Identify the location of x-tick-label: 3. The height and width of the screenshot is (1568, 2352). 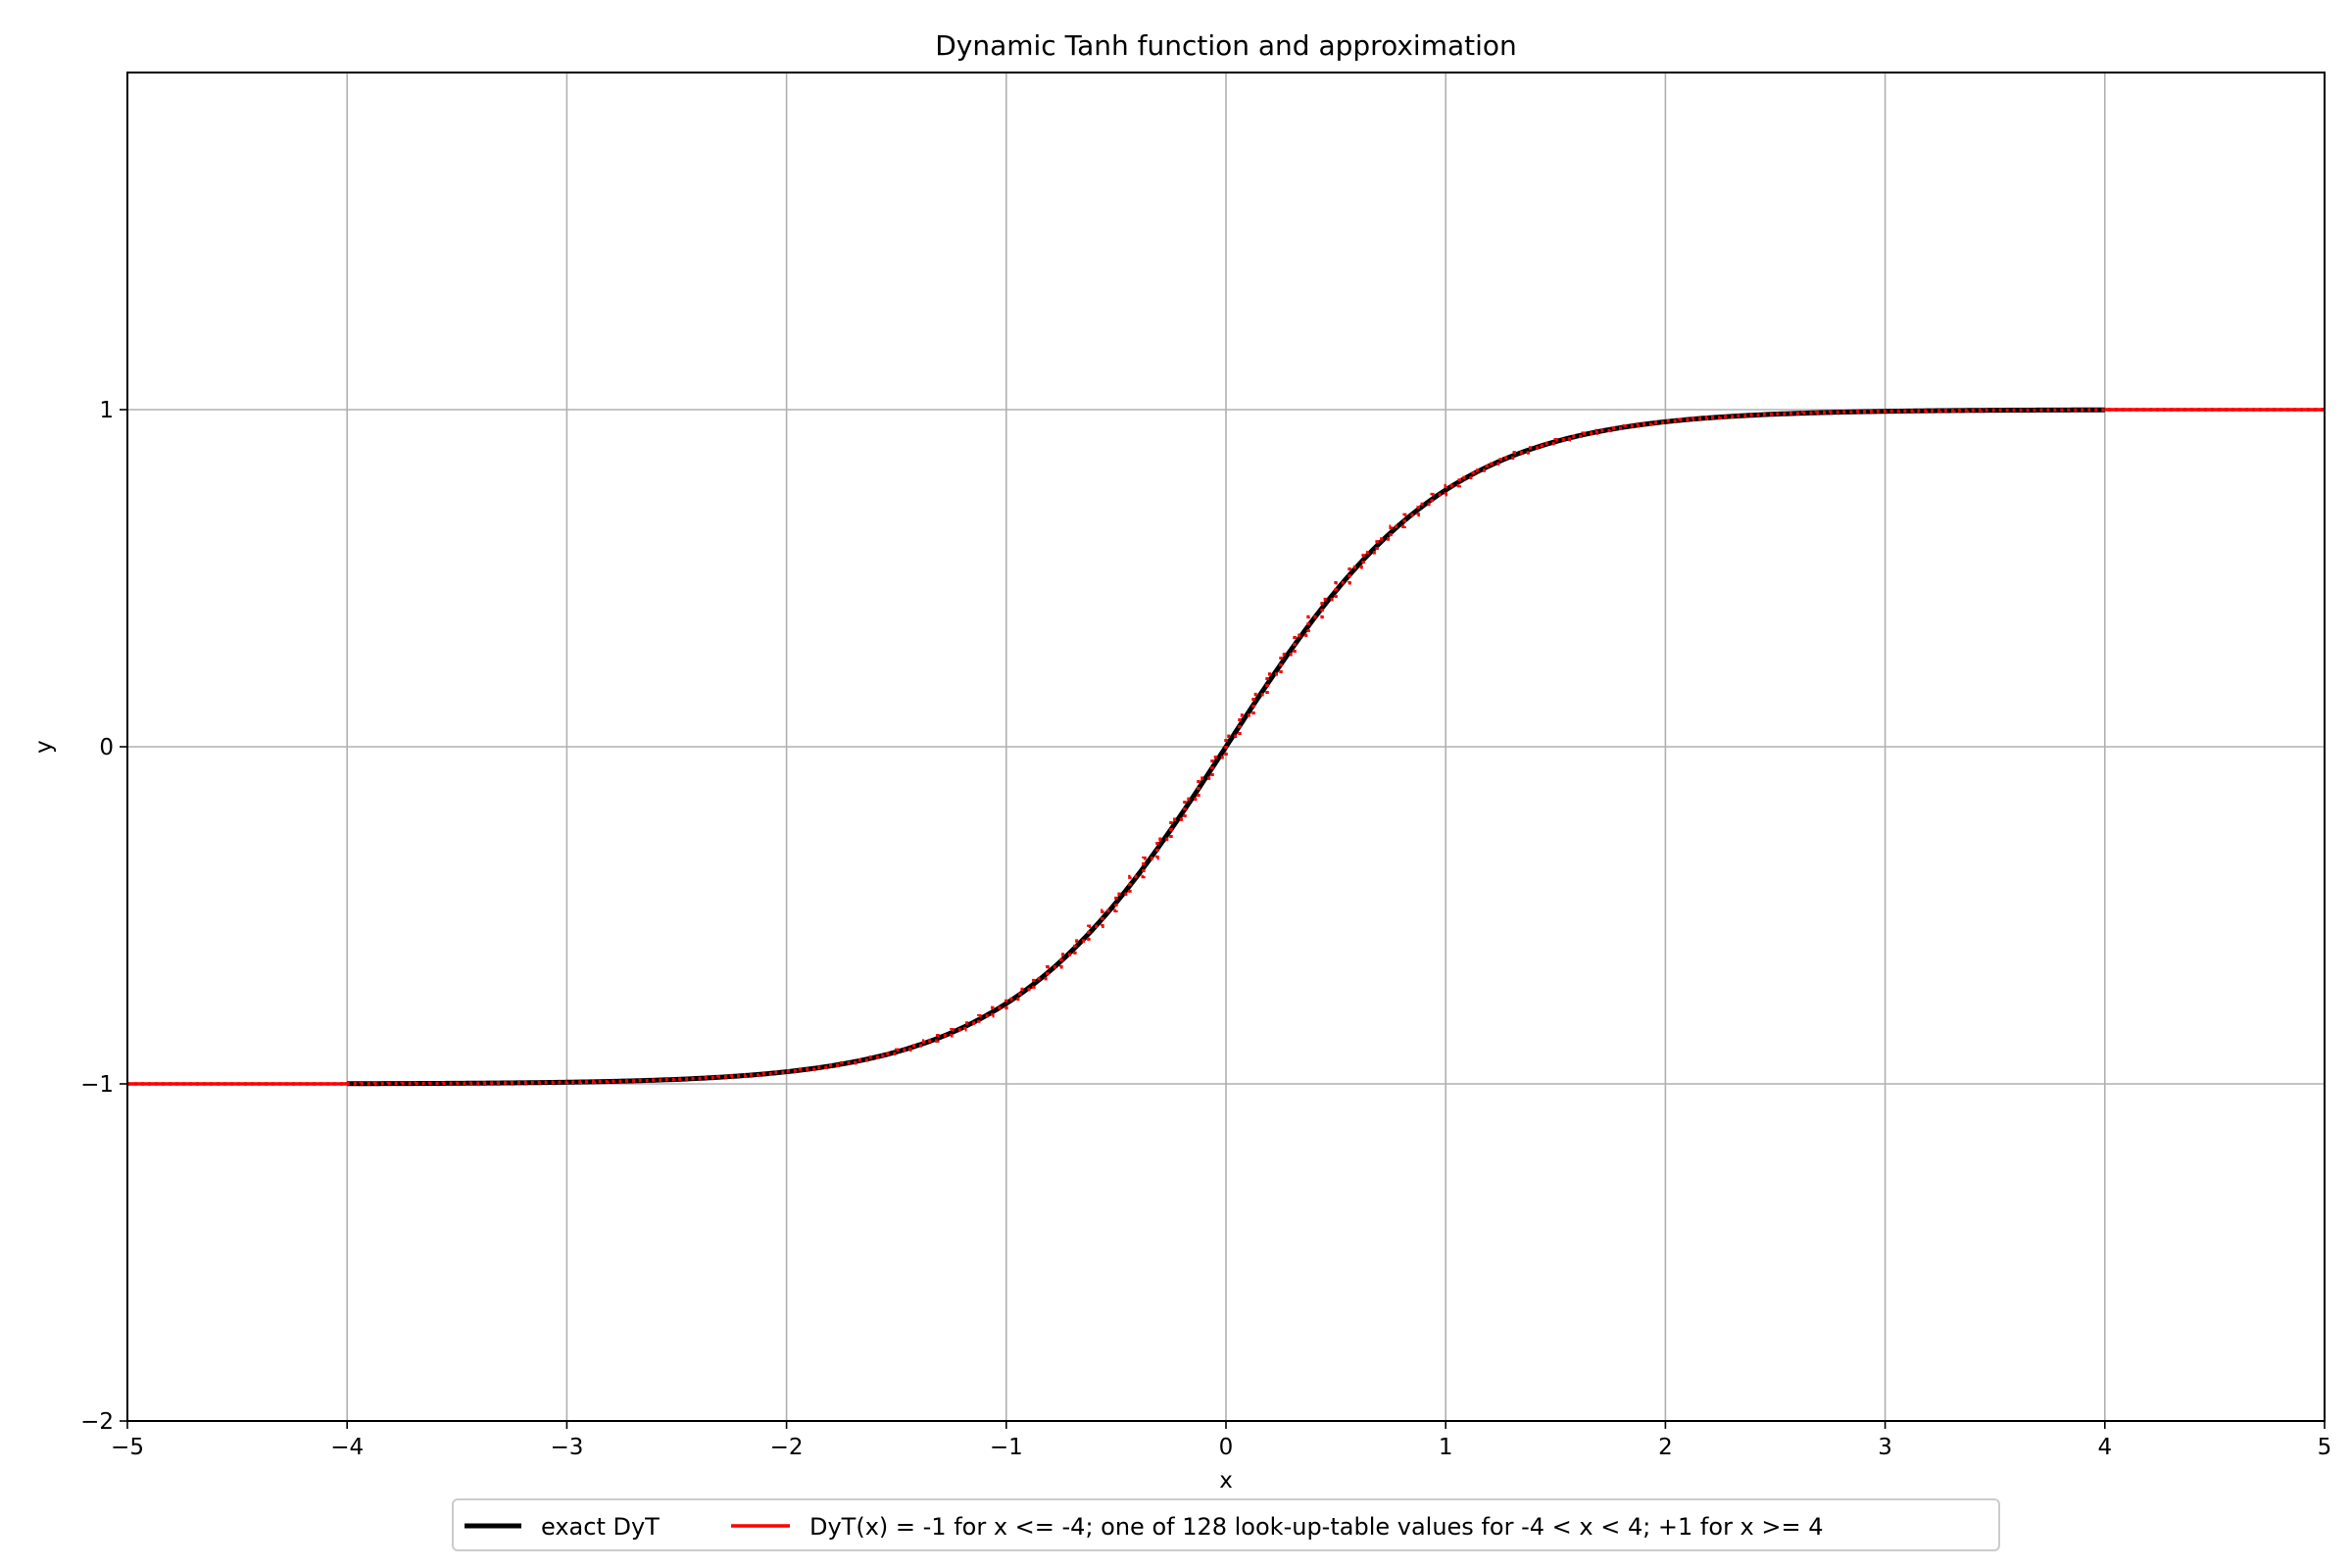
(1885, 1447).